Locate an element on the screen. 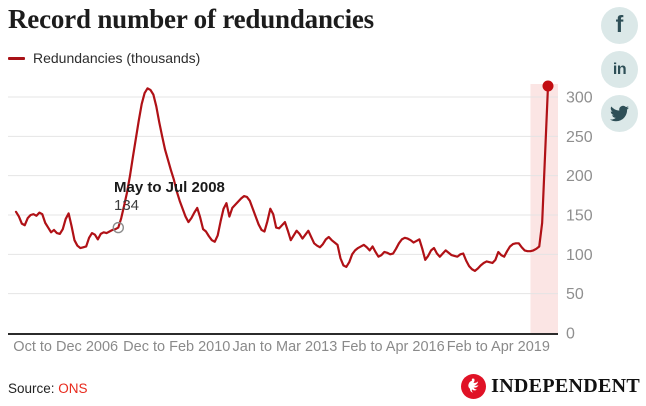  facebook-icon: f is located at coordinates (619, 24).